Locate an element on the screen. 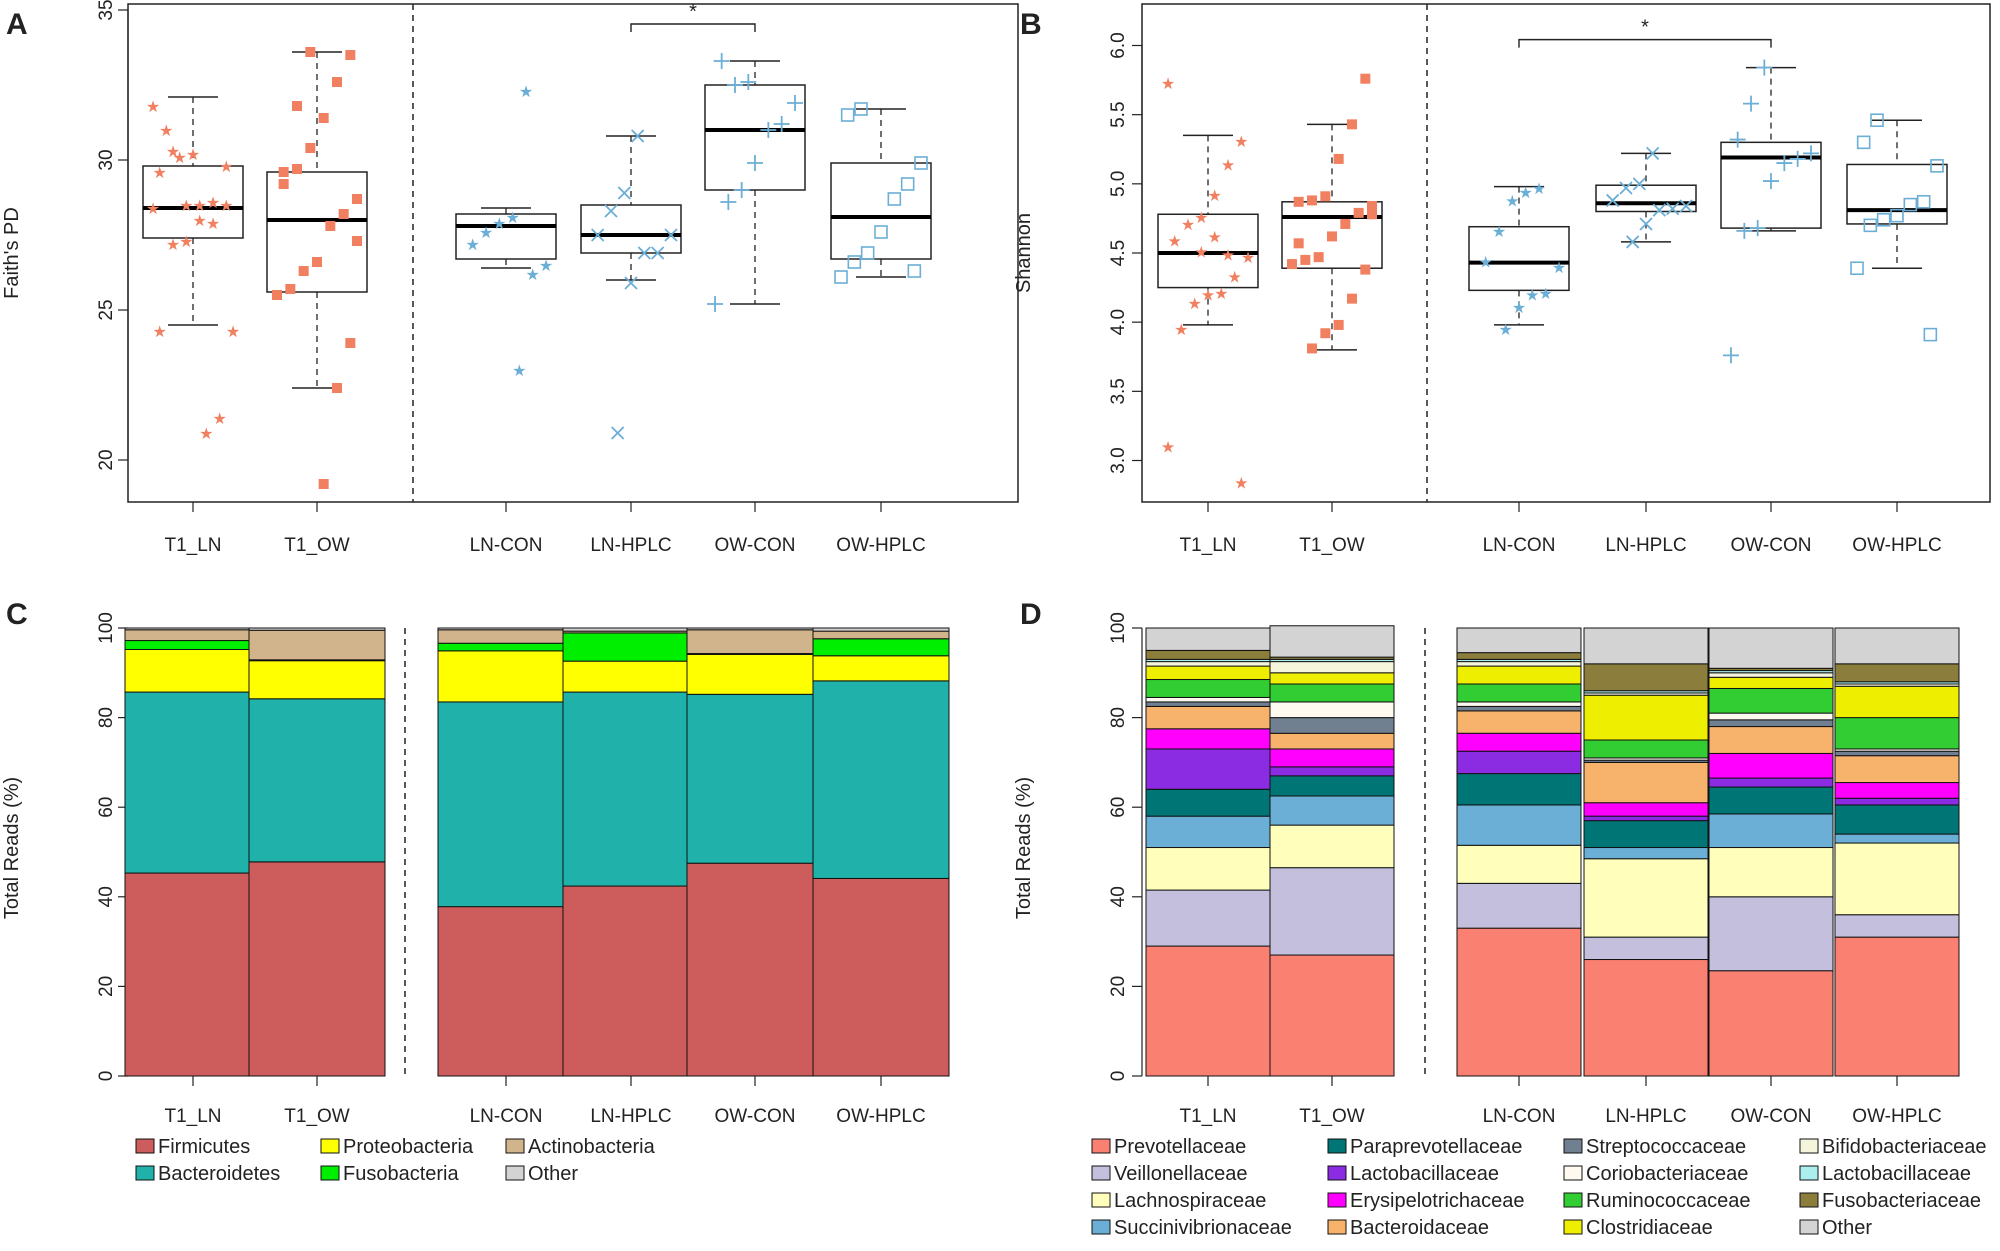  bar-segment-proteobacteria is located at coordinates (506, 676).